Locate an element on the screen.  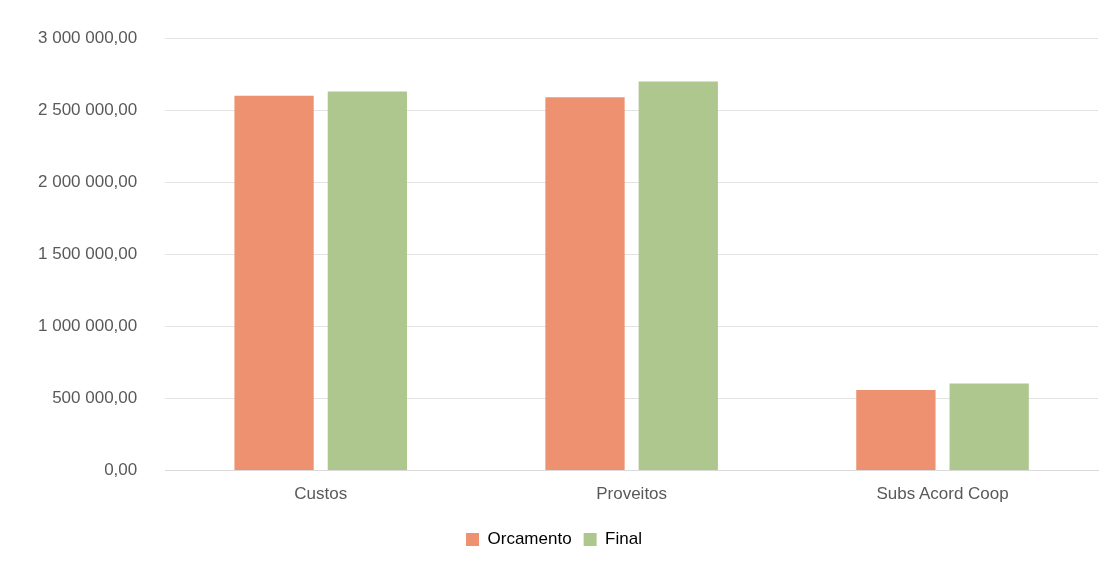
y-tick-label: 500 000,00 is located at coordinates (95, 398).